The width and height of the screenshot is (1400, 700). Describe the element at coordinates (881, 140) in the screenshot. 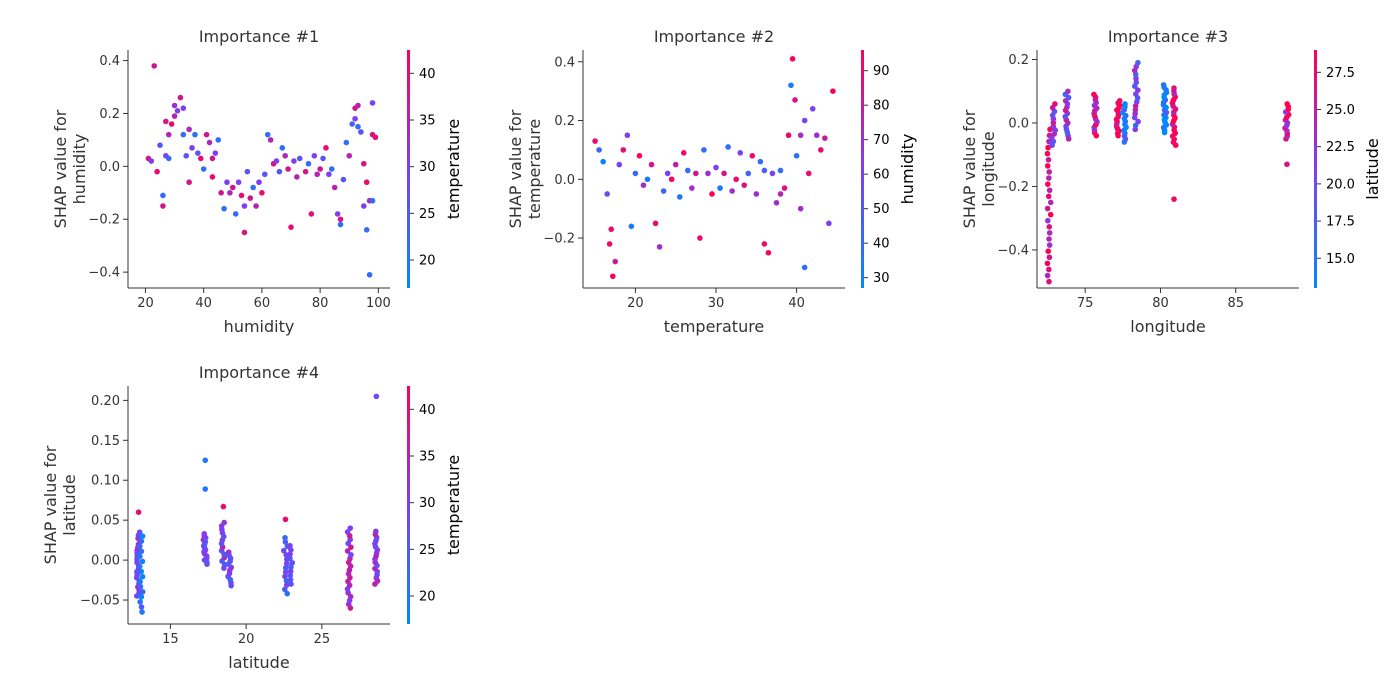

I see `colorbar-tick-label: 70` at that location.